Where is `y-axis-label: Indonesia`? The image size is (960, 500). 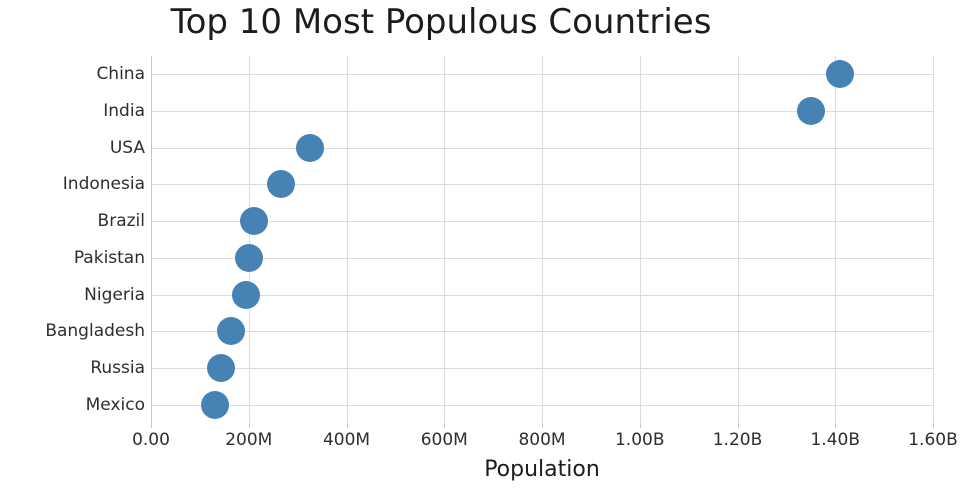
y-axis-label: Indonesia is located at coordinates (103, 184).